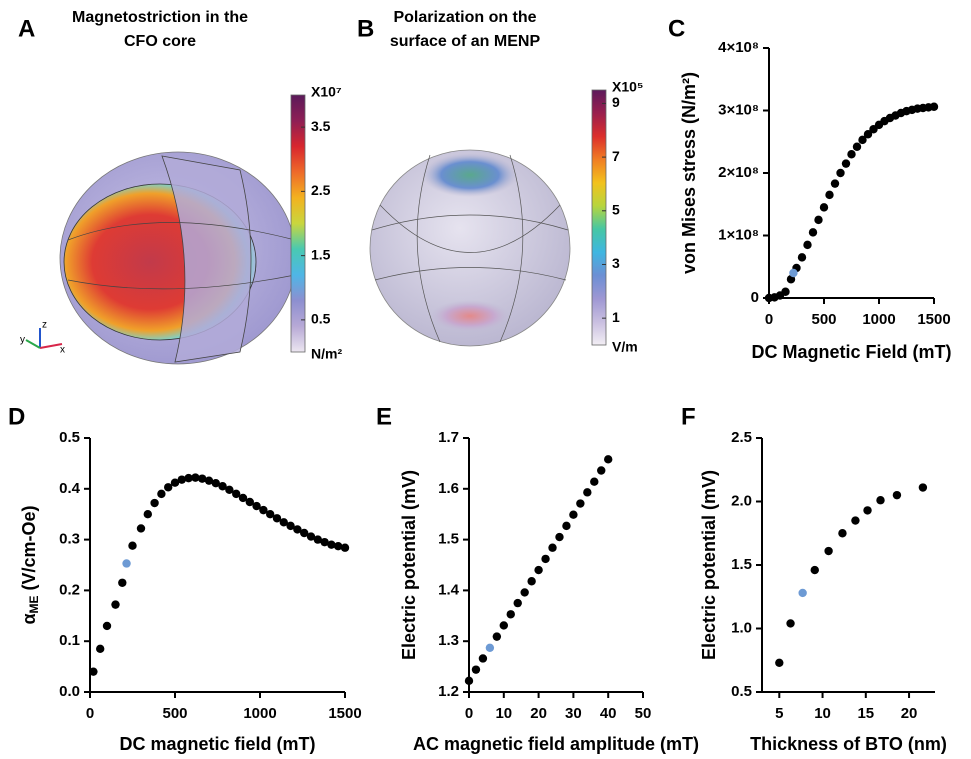 This screenshot has width=971, height=759. I want to click on y-tick-label: 1.2, so click(448, 691).